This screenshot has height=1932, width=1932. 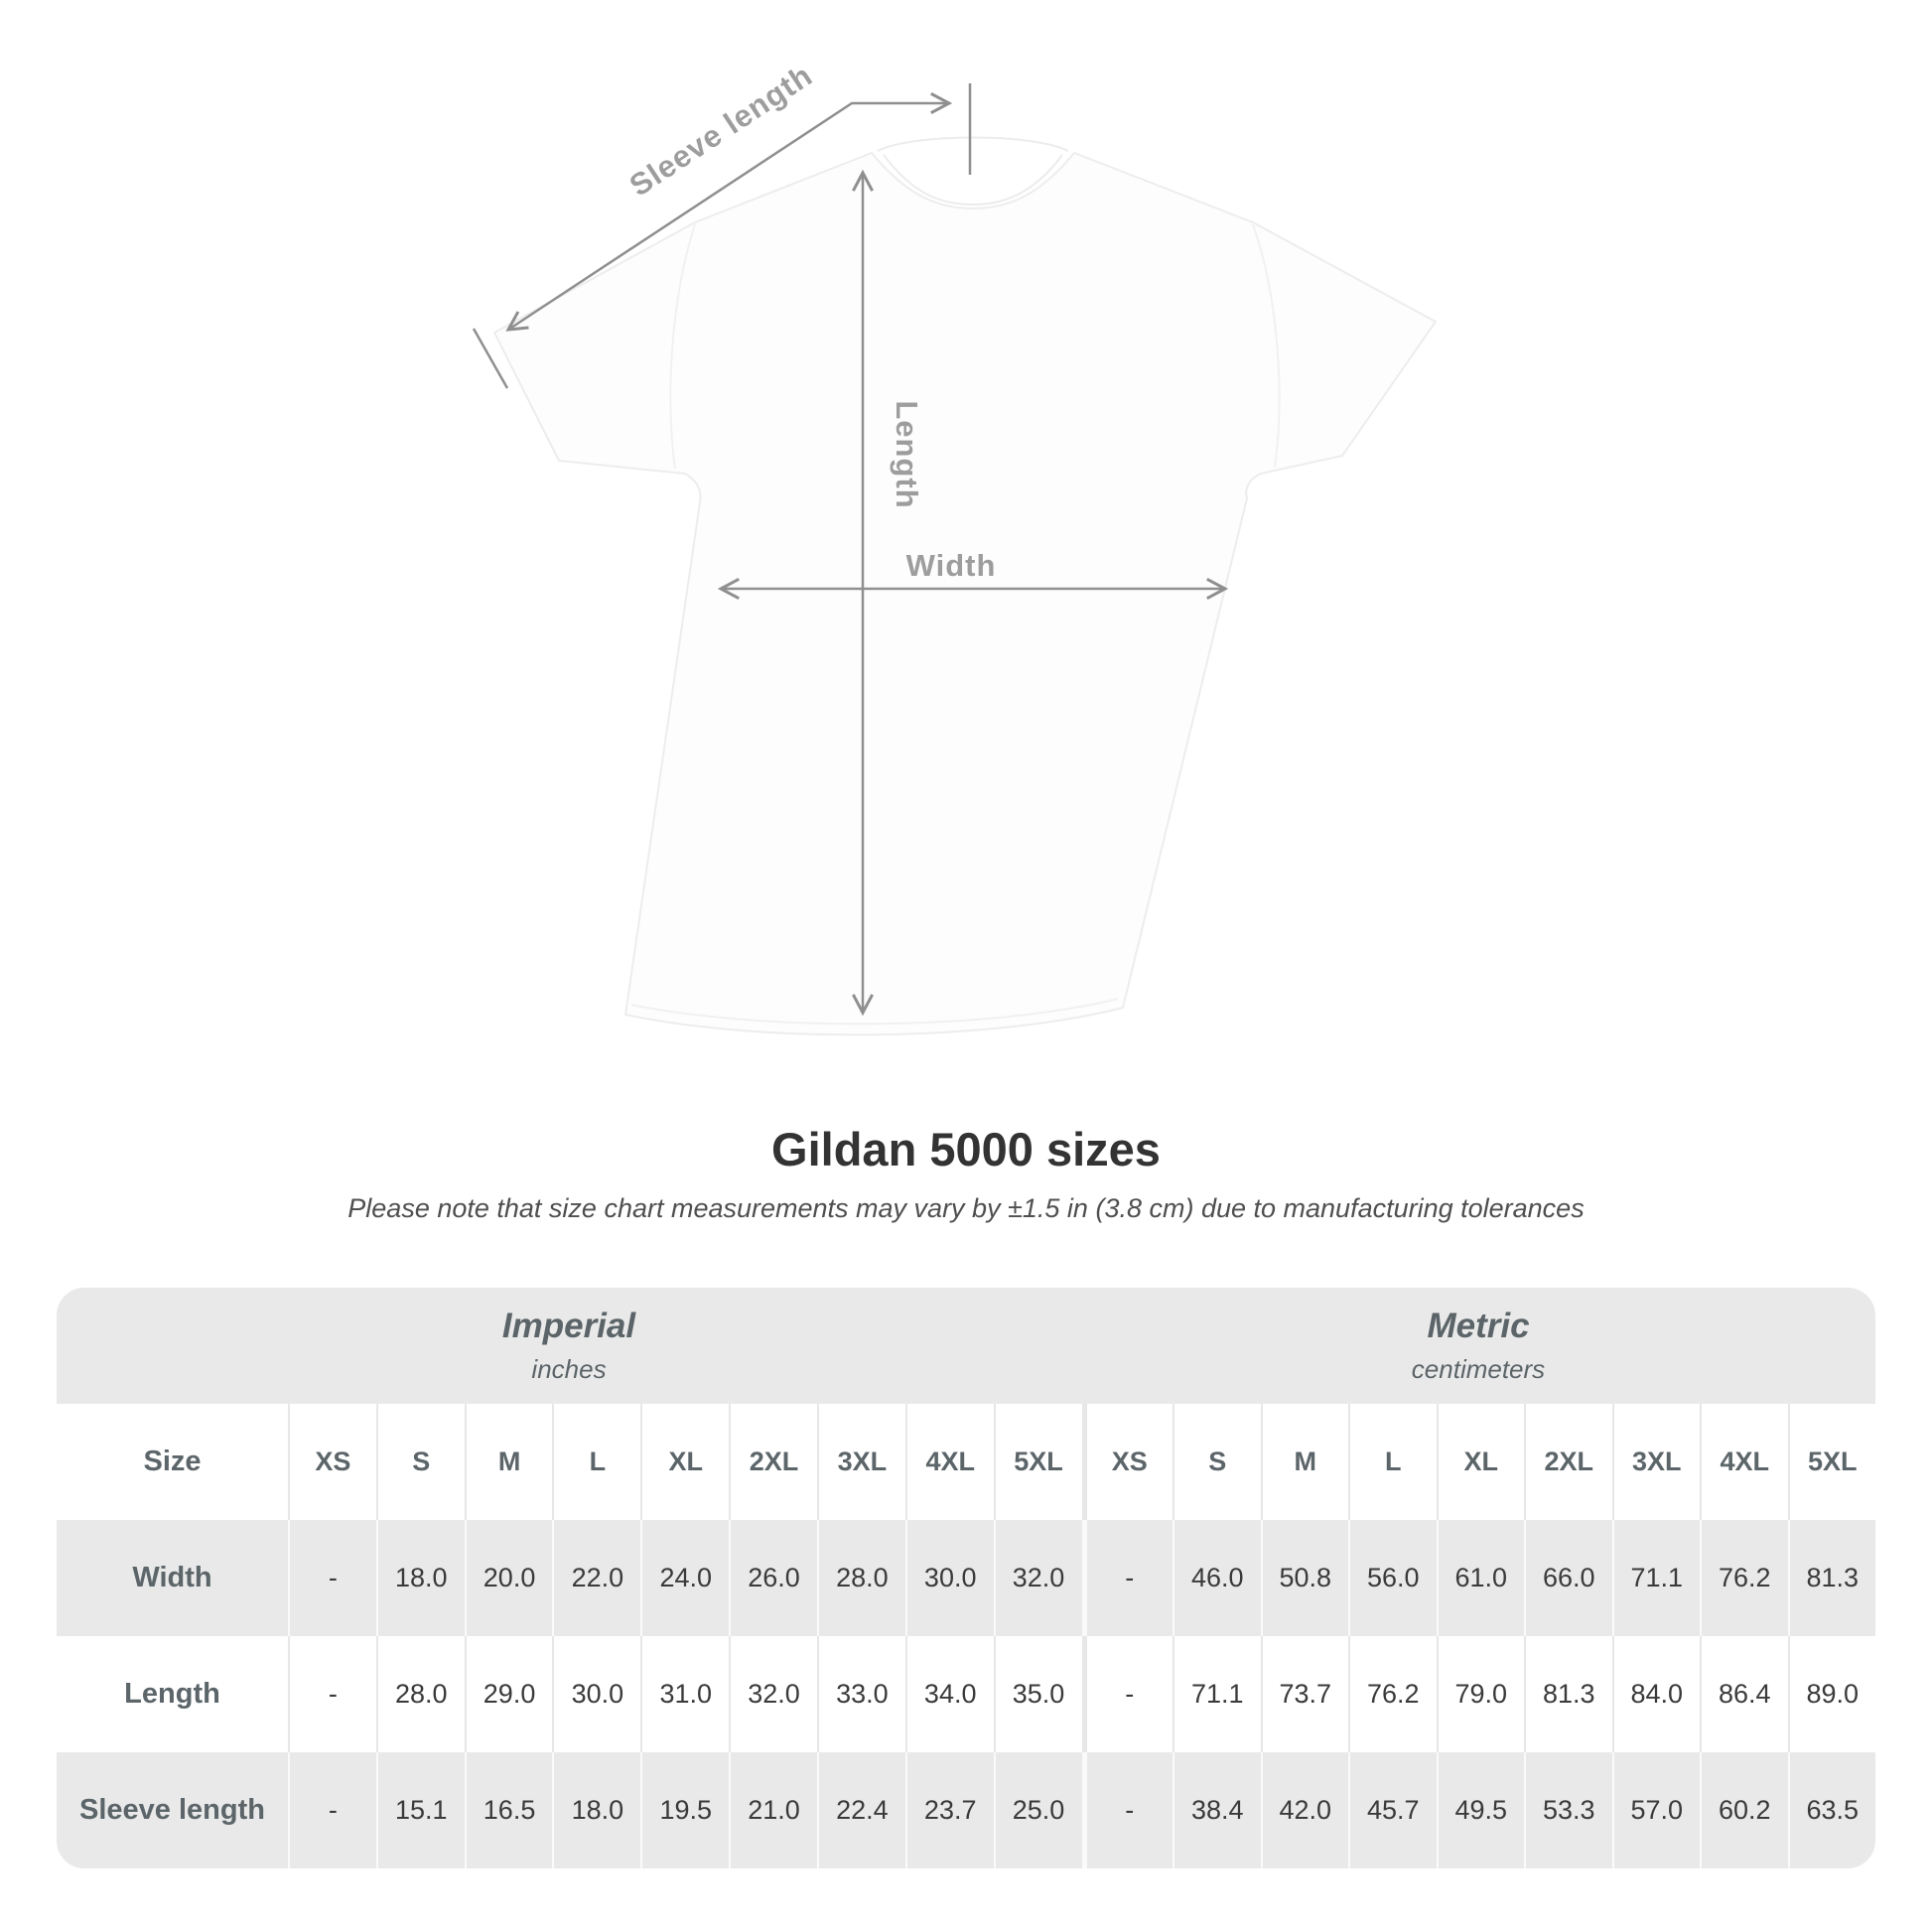 What do you see at coordinates (508, 1694) in the screenshot?
I see `length-value-cell: 29.0` at bounding box center [508, 1694].